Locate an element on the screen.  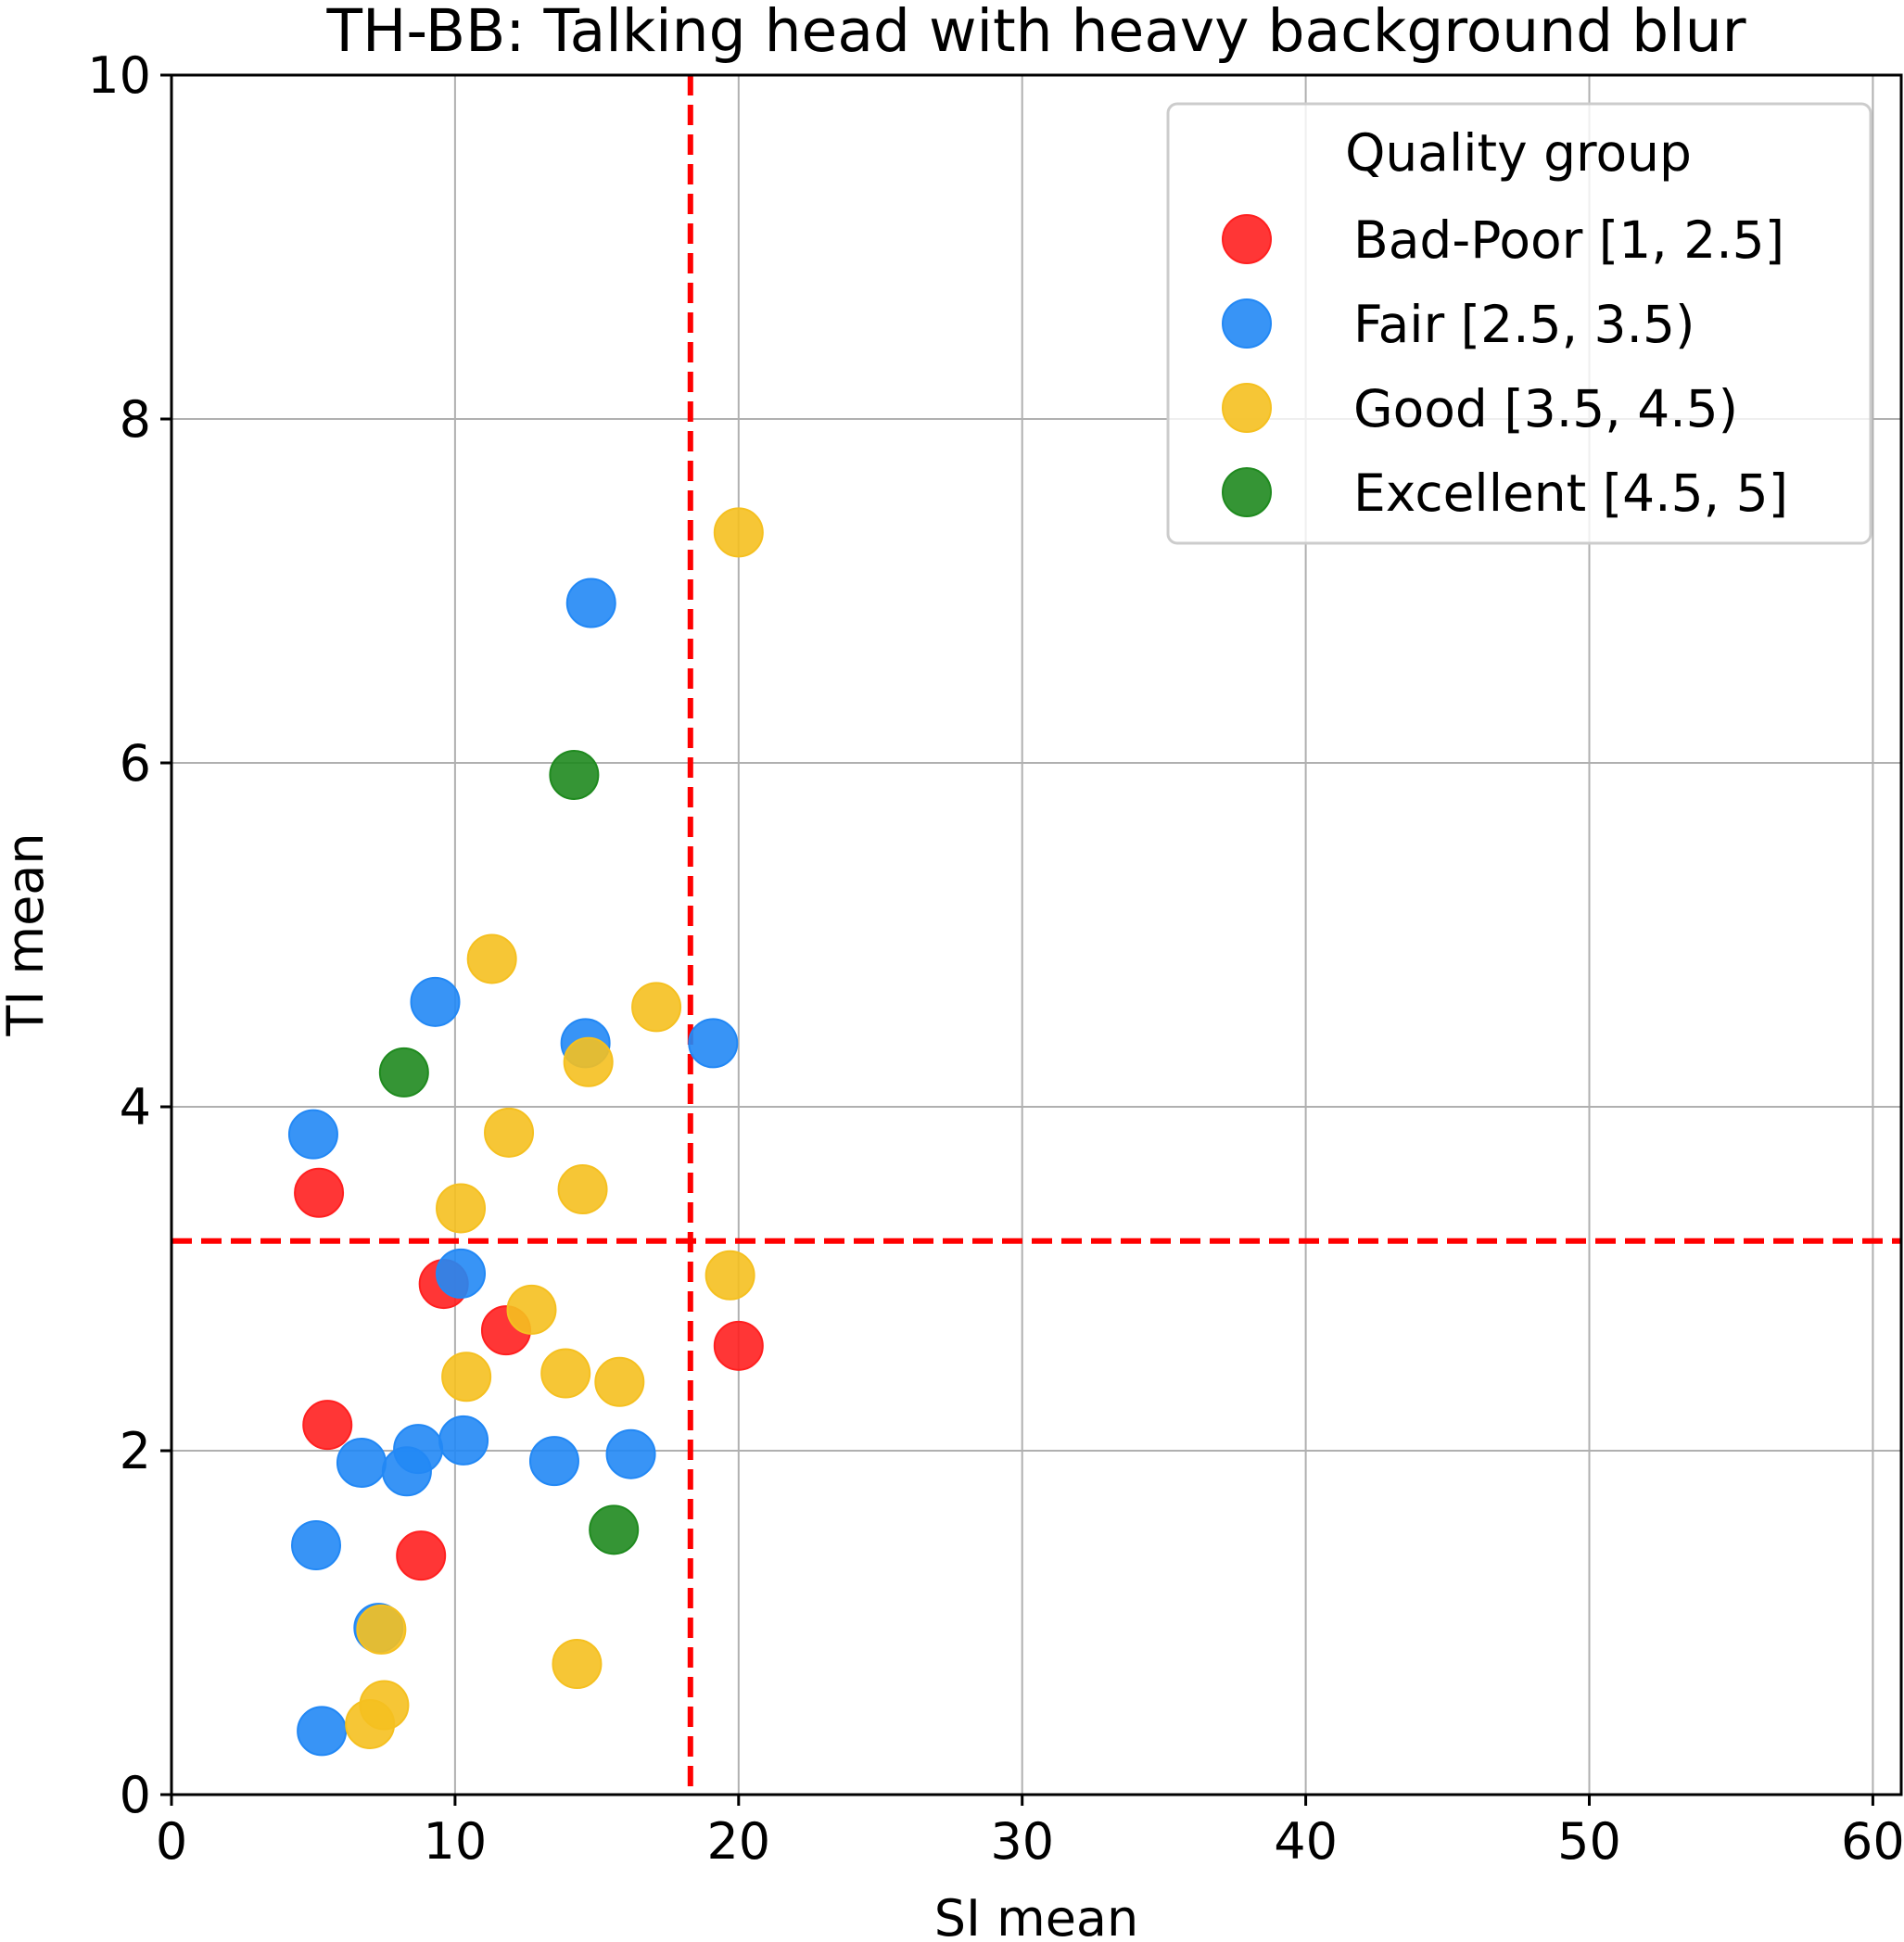
x-tick-label: 40 is located at coordinates (1306, 1842).